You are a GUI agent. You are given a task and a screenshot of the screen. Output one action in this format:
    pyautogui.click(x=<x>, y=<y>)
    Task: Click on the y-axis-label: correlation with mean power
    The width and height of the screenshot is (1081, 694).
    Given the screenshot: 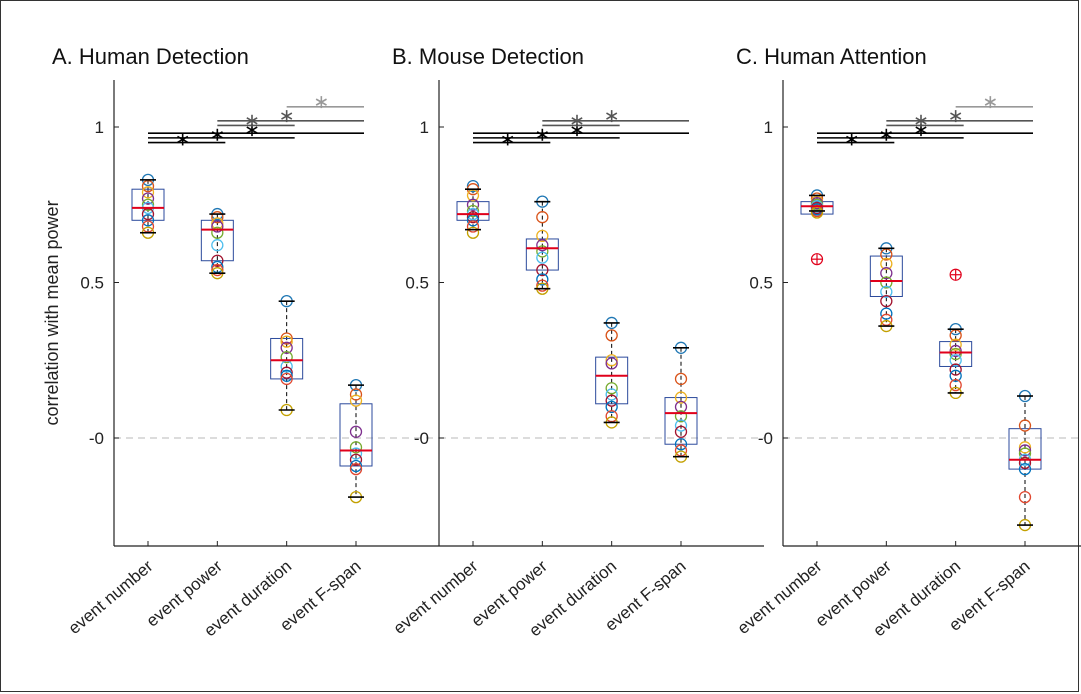 What is the action you would take?
    pyautogui.click(x=52, y=312)
    